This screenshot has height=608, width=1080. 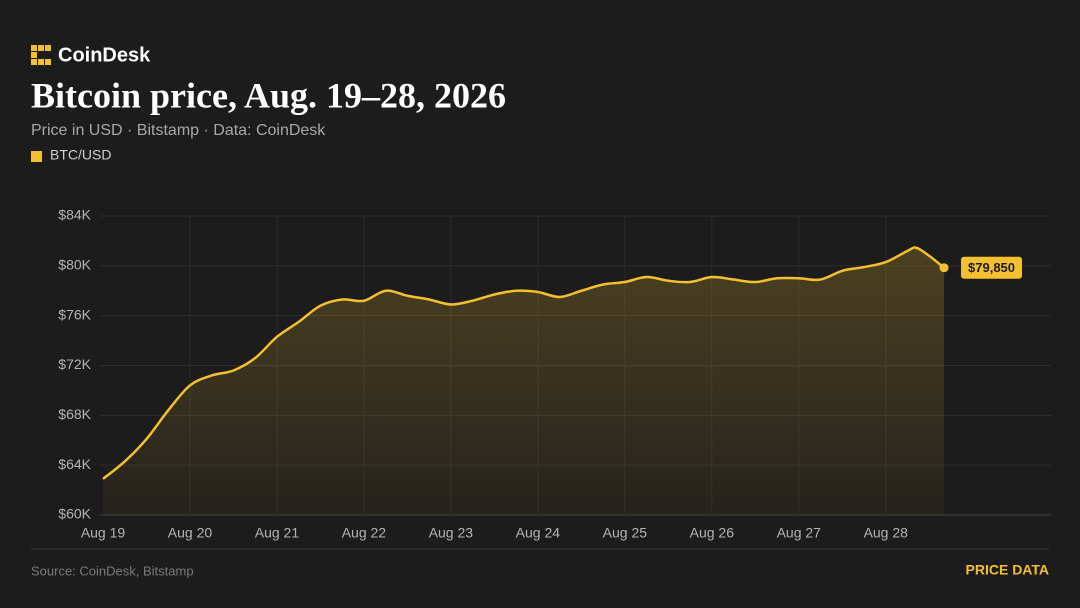 I want to click on value-label: $79,850, so click(x=992, y=267).